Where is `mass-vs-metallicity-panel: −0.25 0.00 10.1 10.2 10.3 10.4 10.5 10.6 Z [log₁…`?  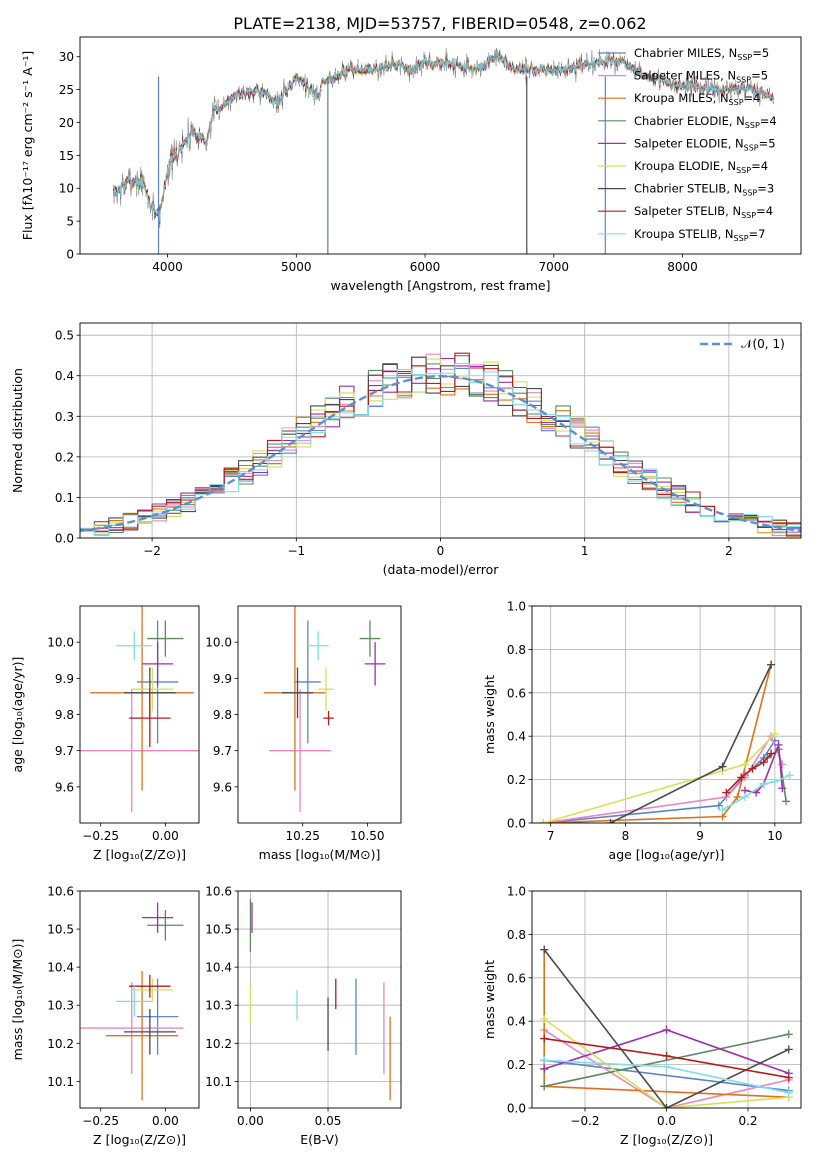 mass-vs-metallicity-panel: −0.25 0.00 10.1 10.2 10.3 10.4 10.5 10.6 Z [log₁… is located at coordinates (105, 1016).